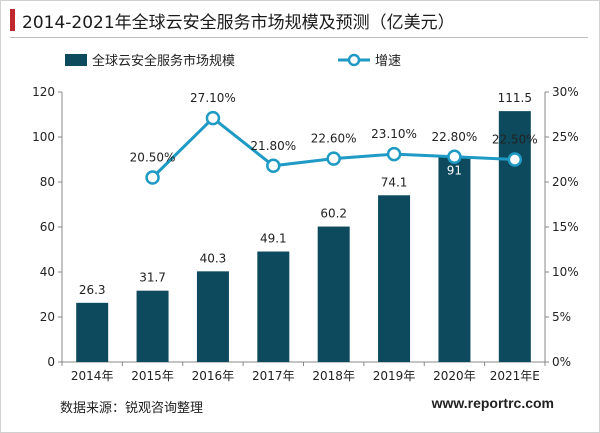 This screenshot has width=600, height=433. I want to click on bar-data-label: 40.3, so click(213, 258).